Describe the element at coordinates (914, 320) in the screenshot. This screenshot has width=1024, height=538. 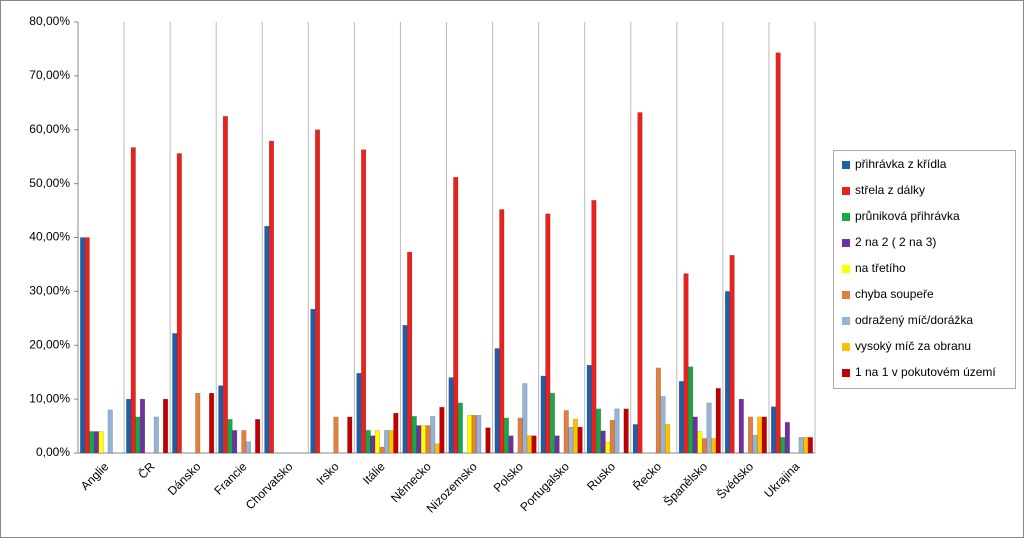
I see `legend-label: odražený míč/dorážka` at that location.